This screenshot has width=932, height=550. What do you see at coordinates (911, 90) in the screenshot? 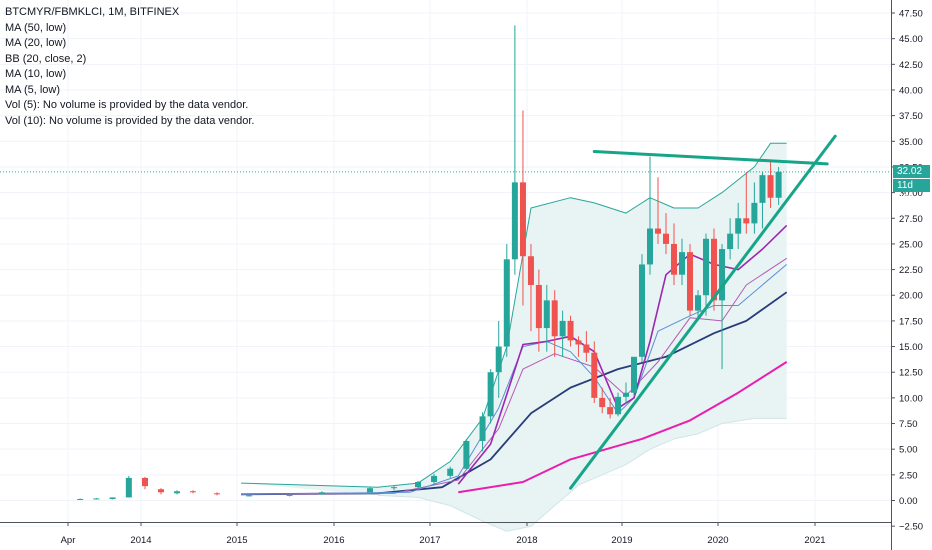
I see `price-tick-label: 40.00` at bounding box center [911, 90].